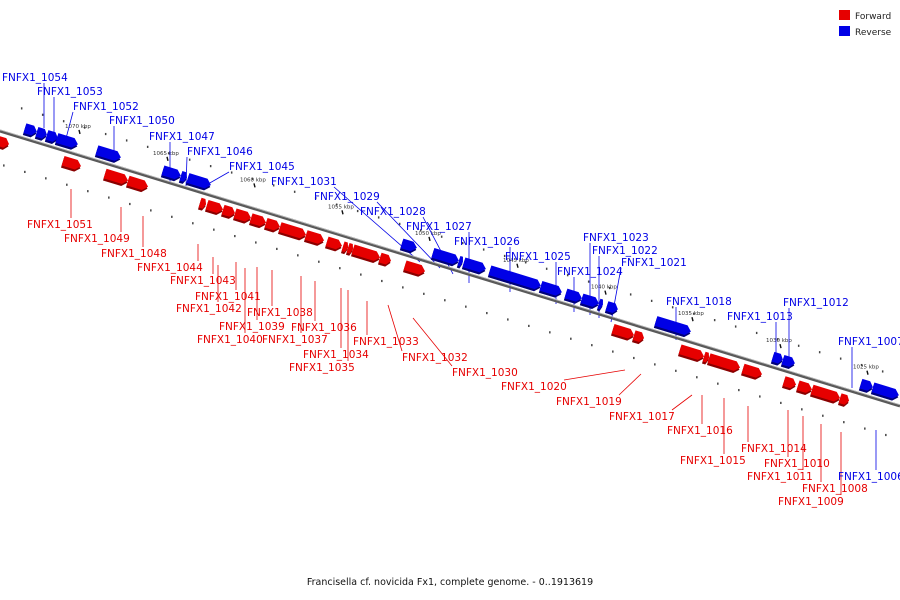 The image size is (900, 600). What do you see at coordinates (408, 235) in the screenshot?
I see `reverse-gene-leader` at bounding box center [408, 235].